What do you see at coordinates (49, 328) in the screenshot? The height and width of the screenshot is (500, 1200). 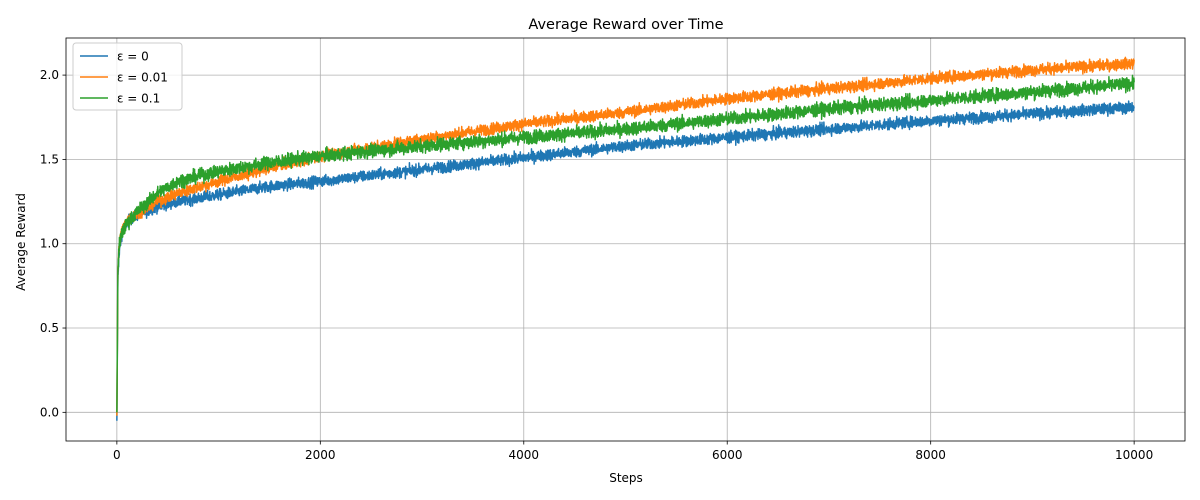 I see `y-tick-label: 0.5` at bounding box center [49, 328].